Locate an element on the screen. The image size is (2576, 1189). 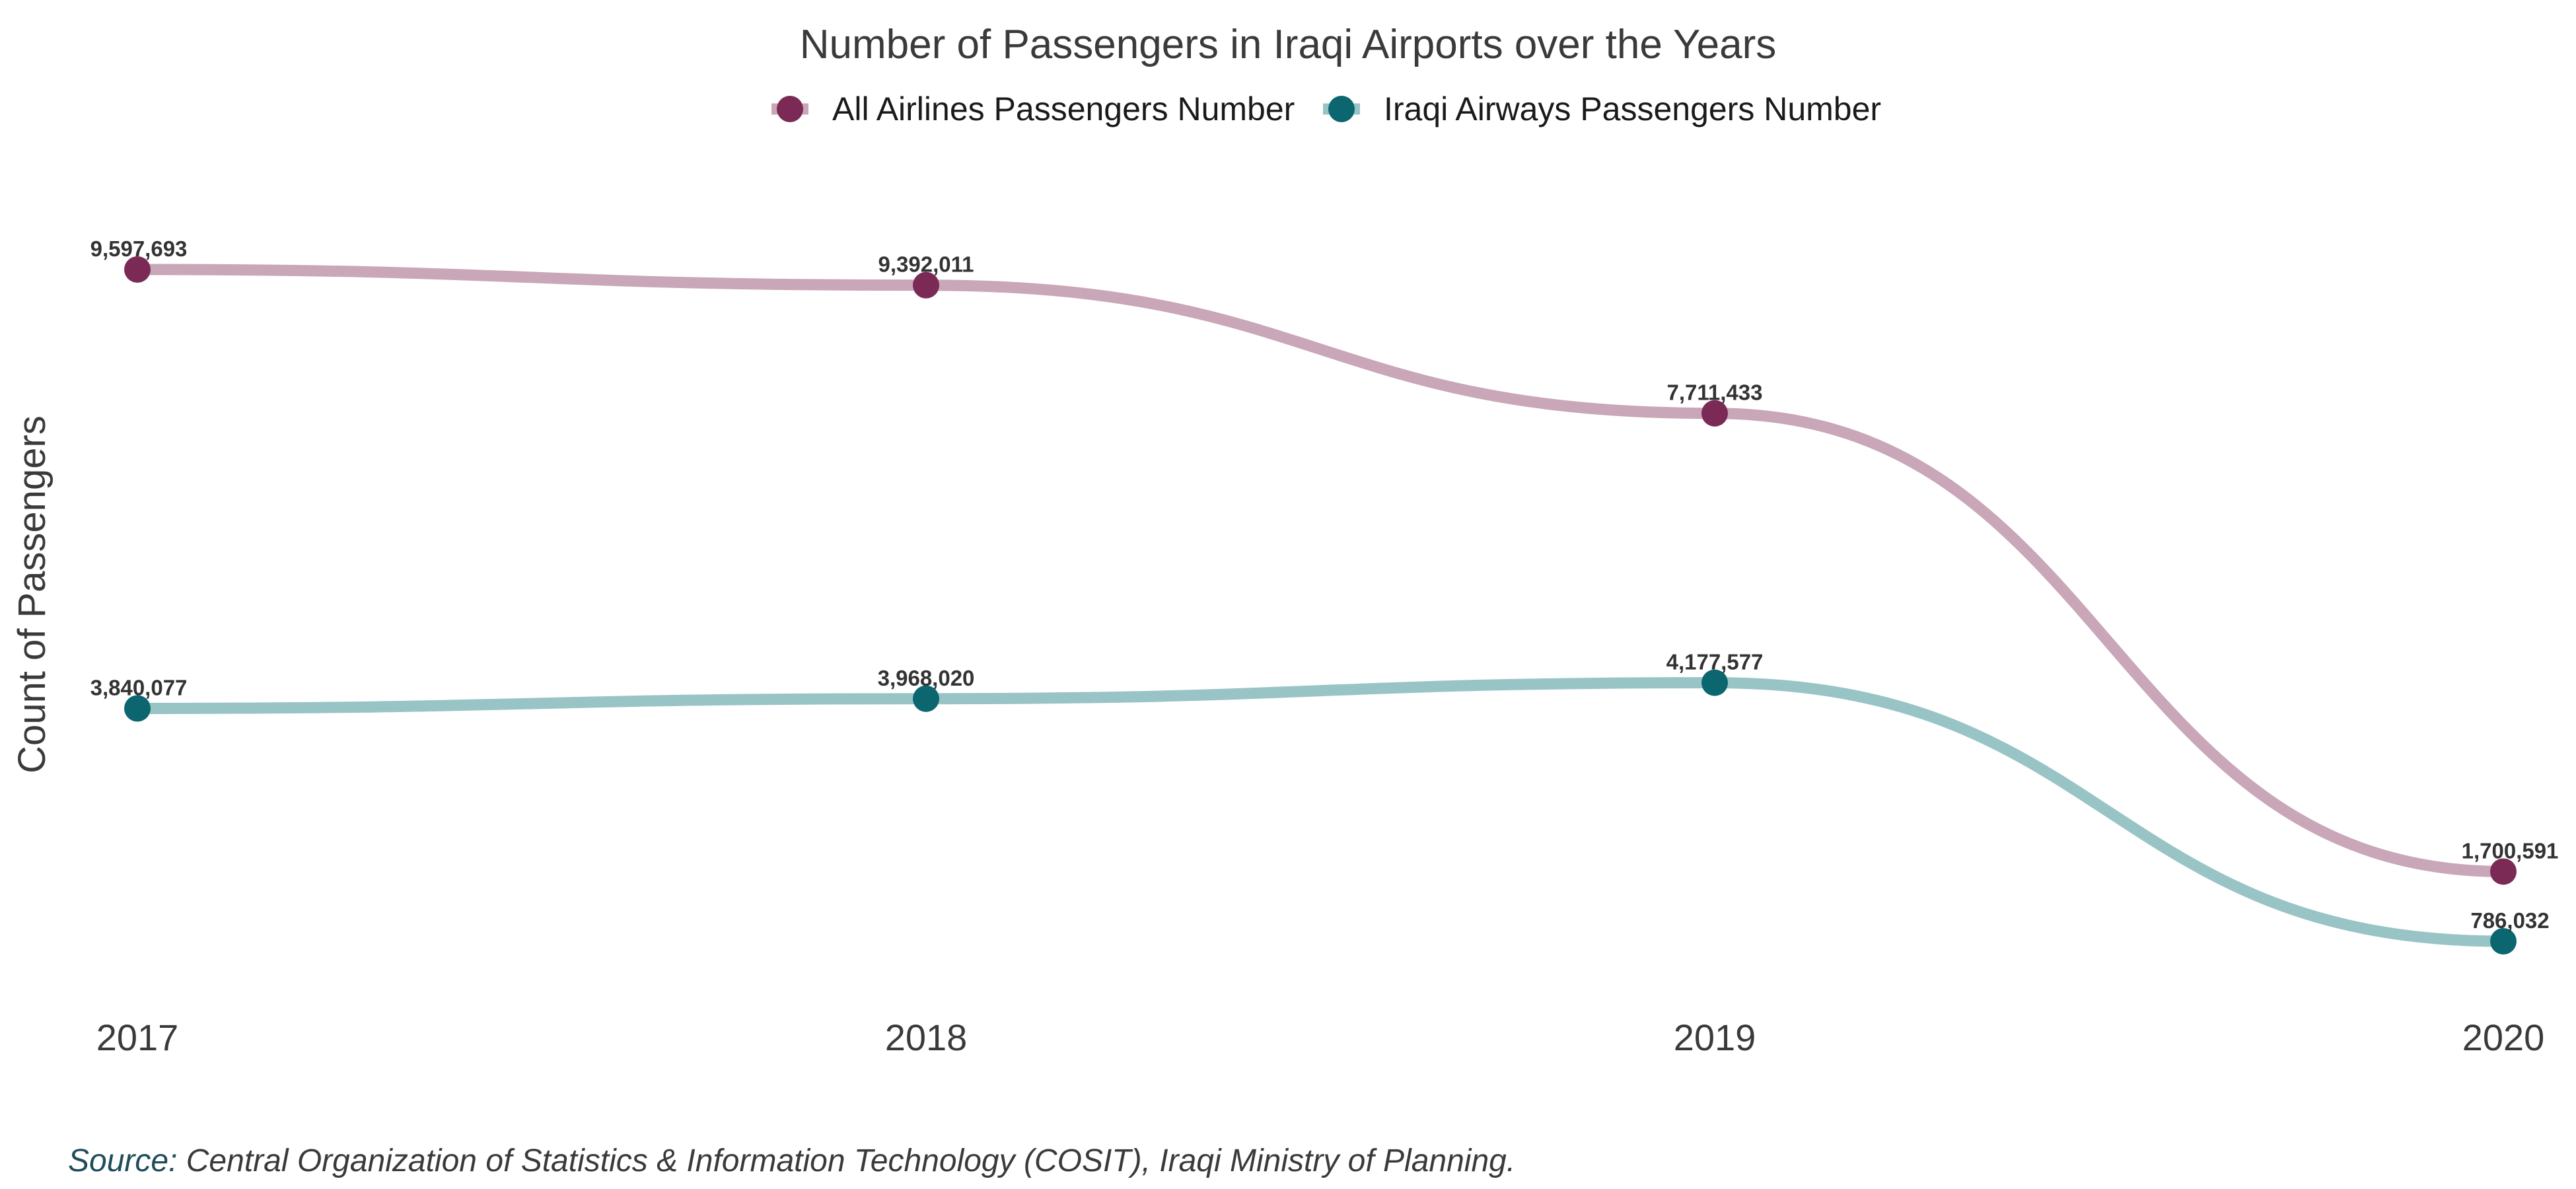
data-label-0-1: 9,392,011 is located at coordinates (926, 264).